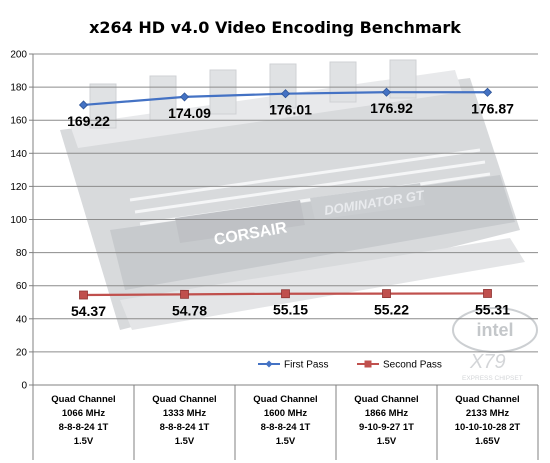  I want to click on y-tick-label: 80, so click(22, 253).